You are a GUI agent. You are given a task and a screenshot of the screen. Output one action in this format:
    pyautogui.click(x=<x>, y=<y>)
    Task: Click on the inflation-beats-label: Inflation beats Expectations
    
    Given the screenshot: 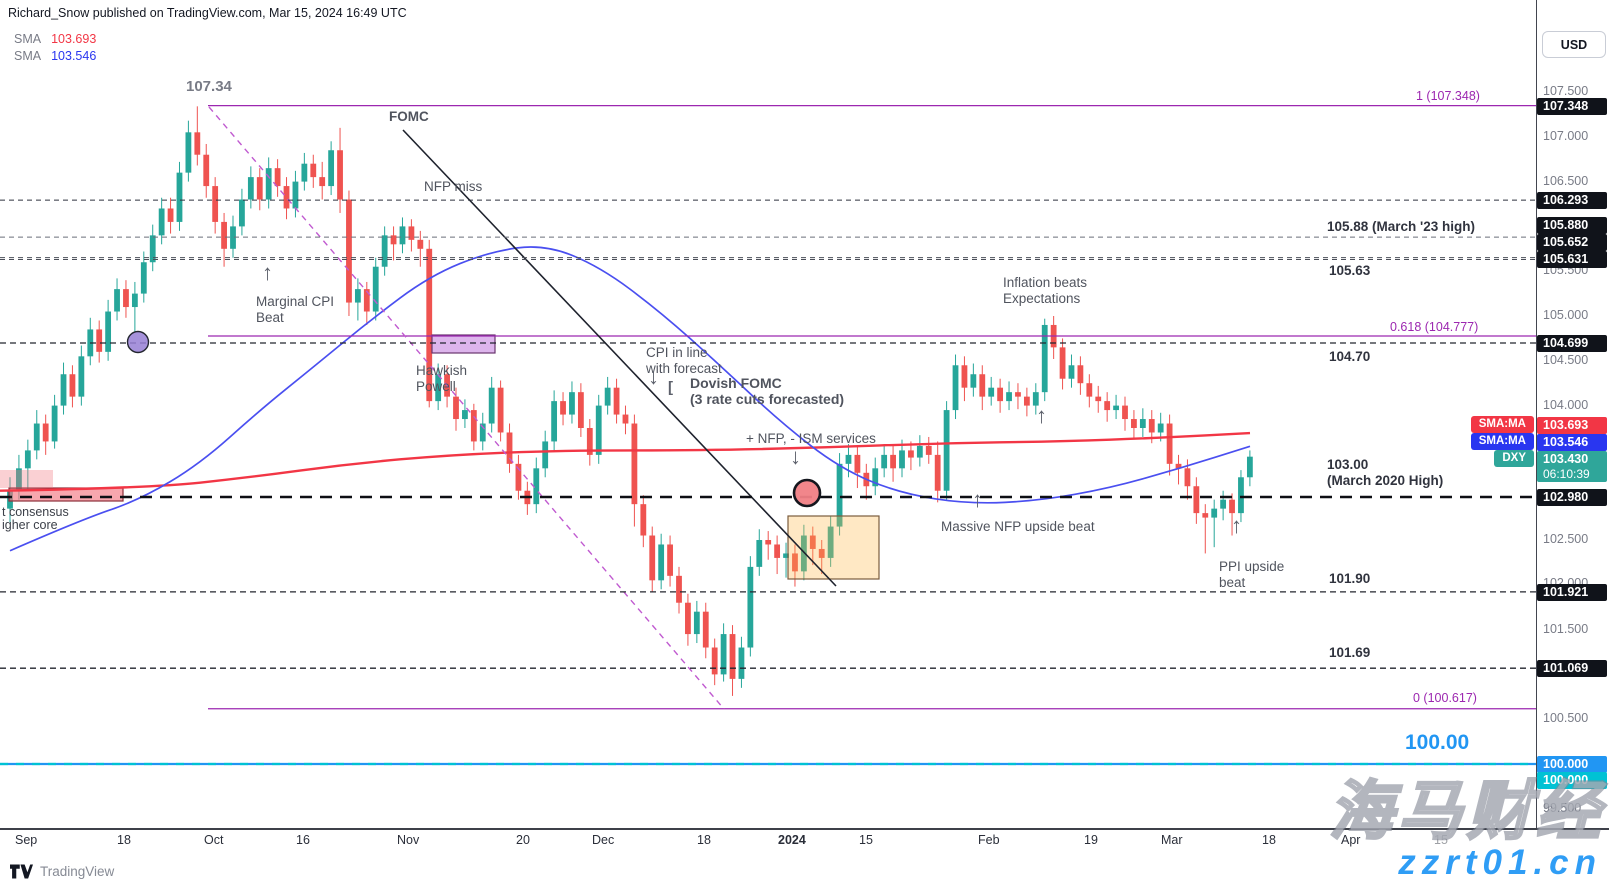 What is the action you would take?
    pyautogui.click(x=1045, y=290)
    